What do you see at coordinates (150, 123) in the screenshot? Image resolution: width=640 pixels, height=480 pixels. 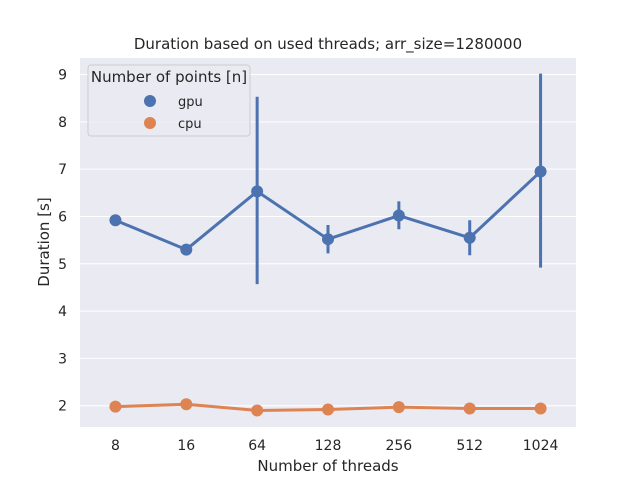 I see `legend-marker-cpu` at bounding box center [150, 123].